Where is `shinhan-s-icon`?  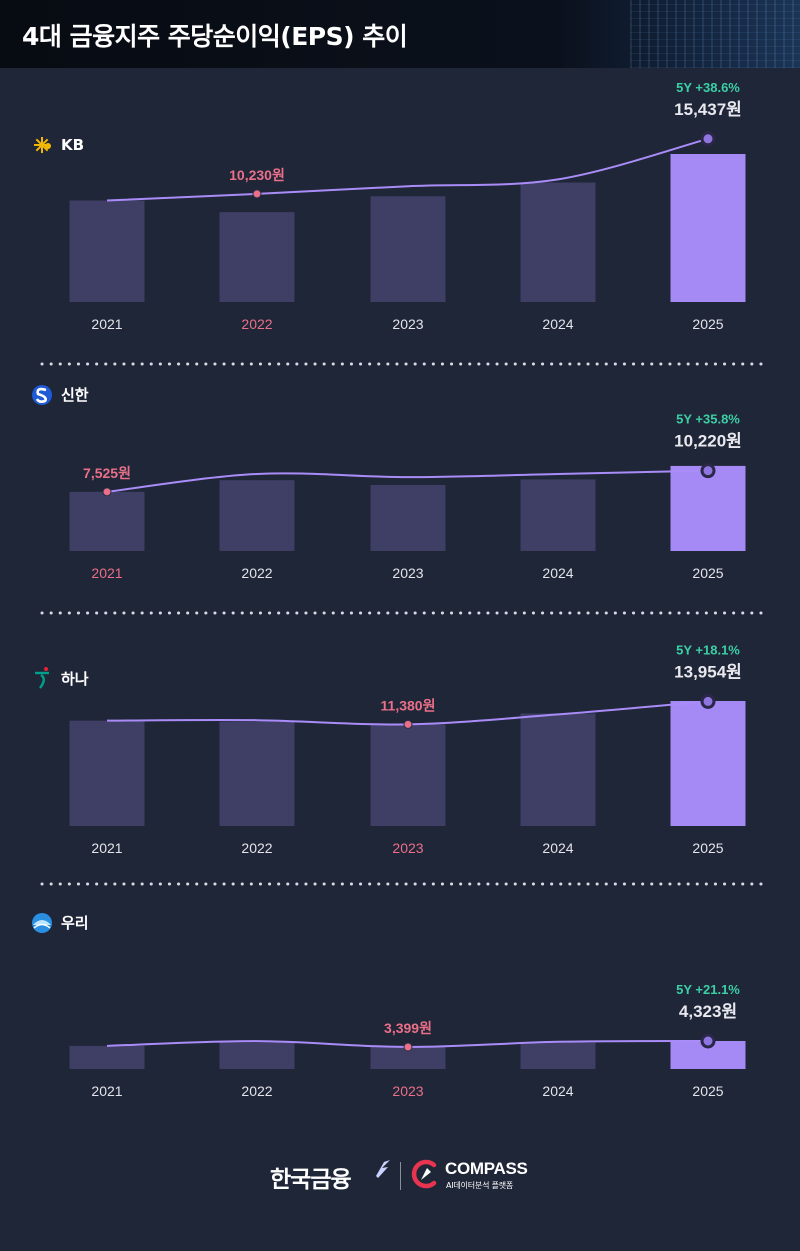
shinhan-s-icon is located at coordinates (42, 395).